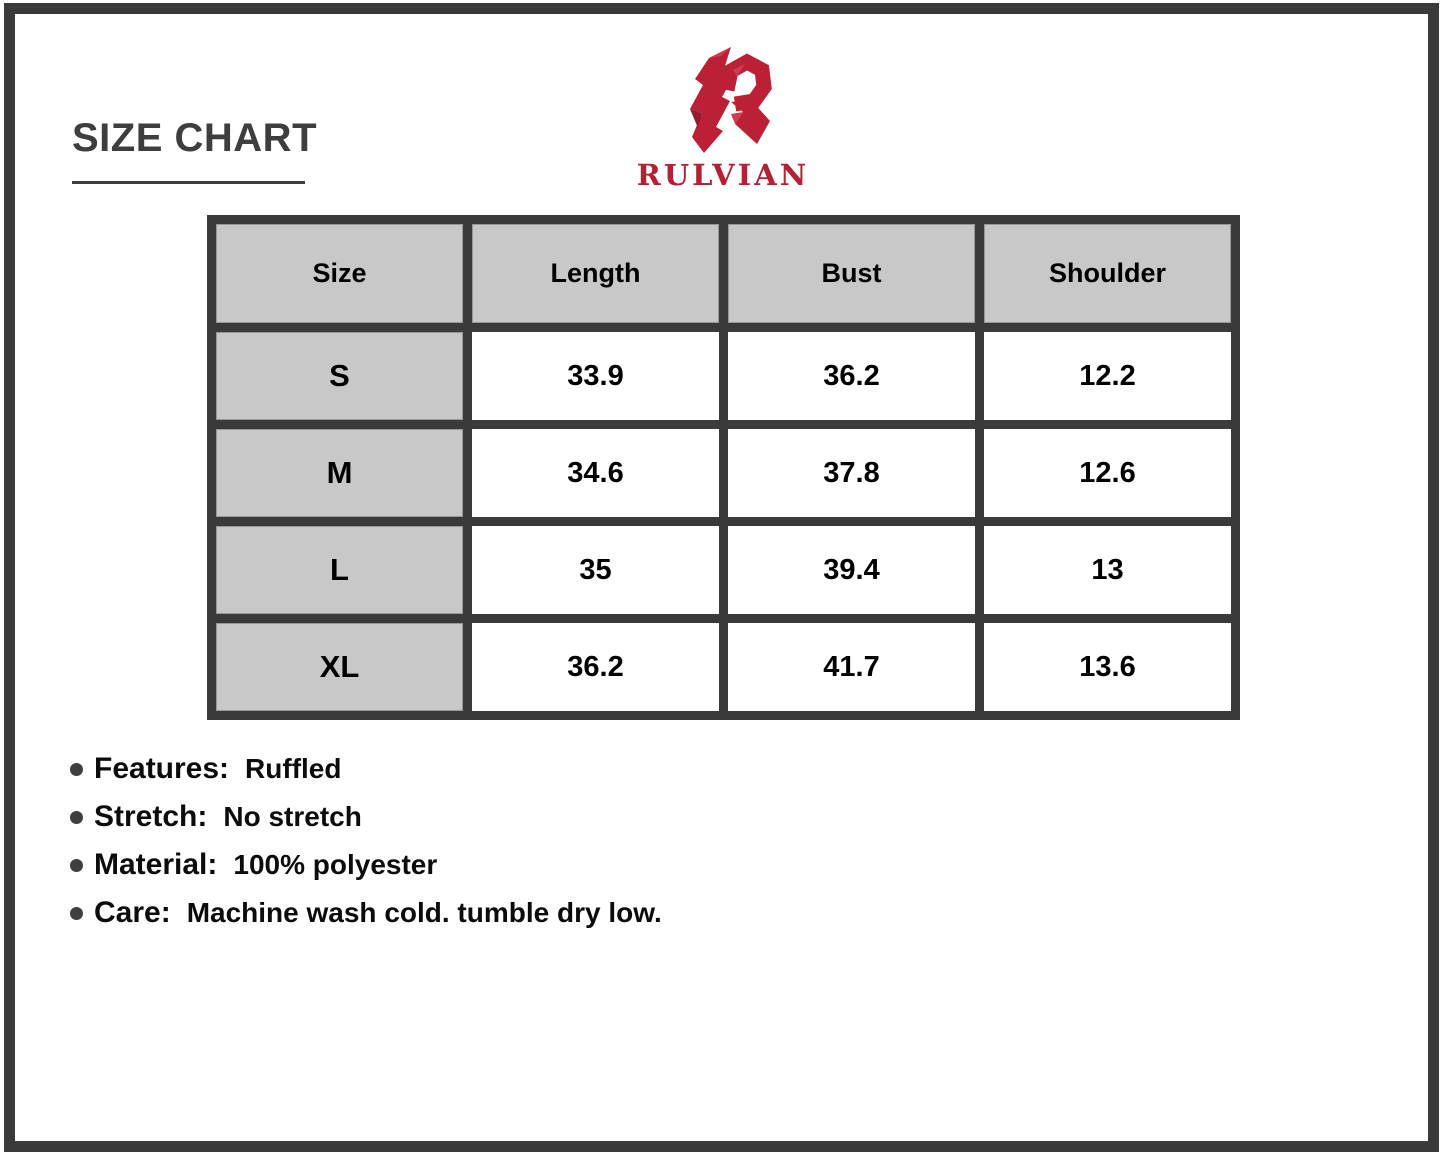 The image size is (1445, 1156). Describe the element at coordinates (851, 473) in the screenshot. I see `bust-cell: 37.8` at that location.